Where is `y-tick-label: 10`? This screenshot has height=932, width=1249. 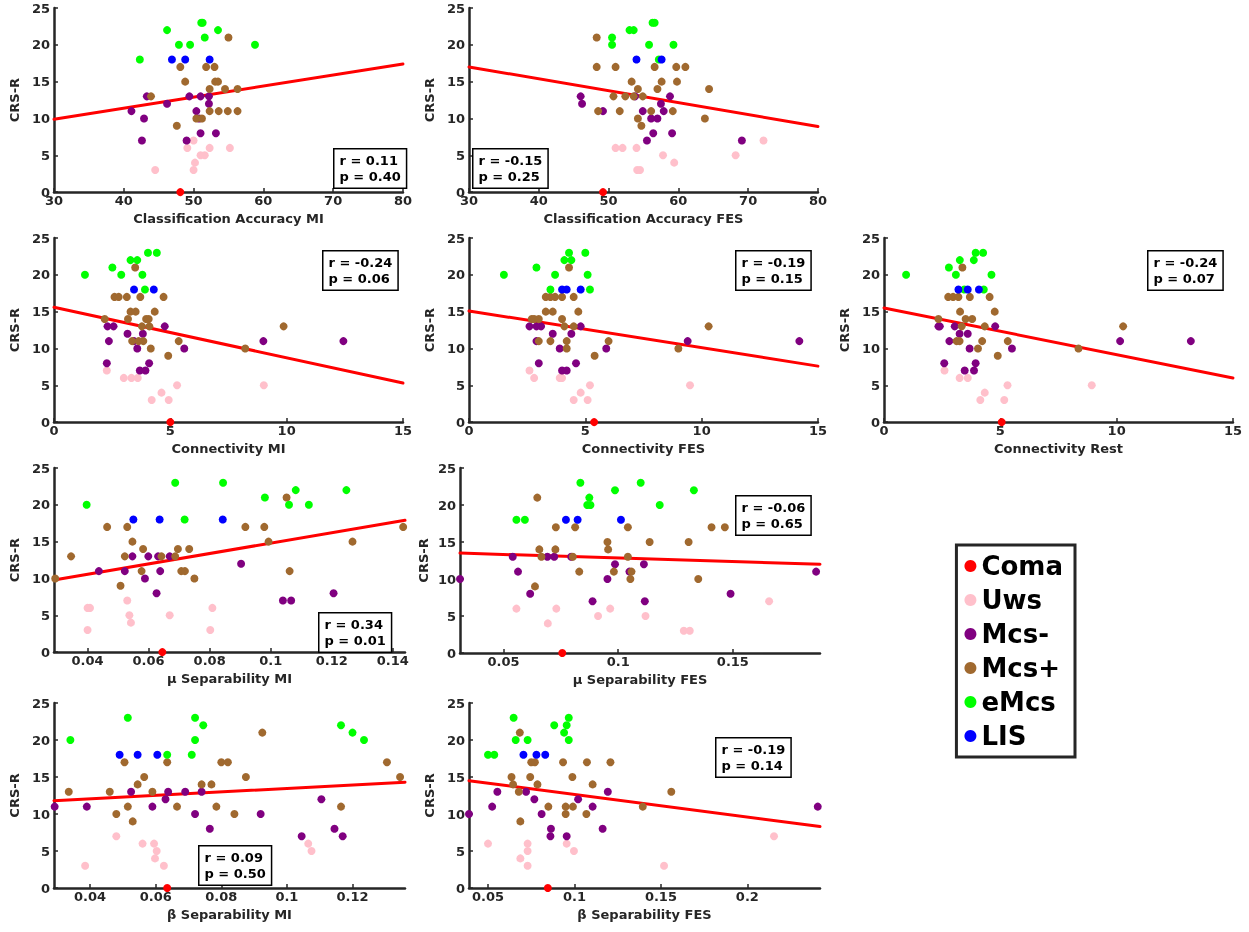
y-tick-label: 10 is located at coordinates (40, 814).